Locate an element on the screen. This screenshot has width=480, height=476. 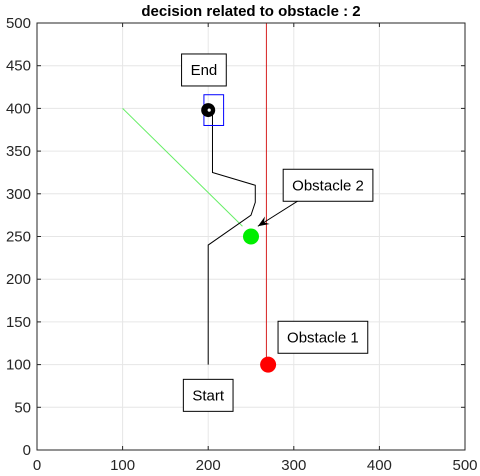
annotation-text: Obstacle 1 is located at coordinates (323, 337).